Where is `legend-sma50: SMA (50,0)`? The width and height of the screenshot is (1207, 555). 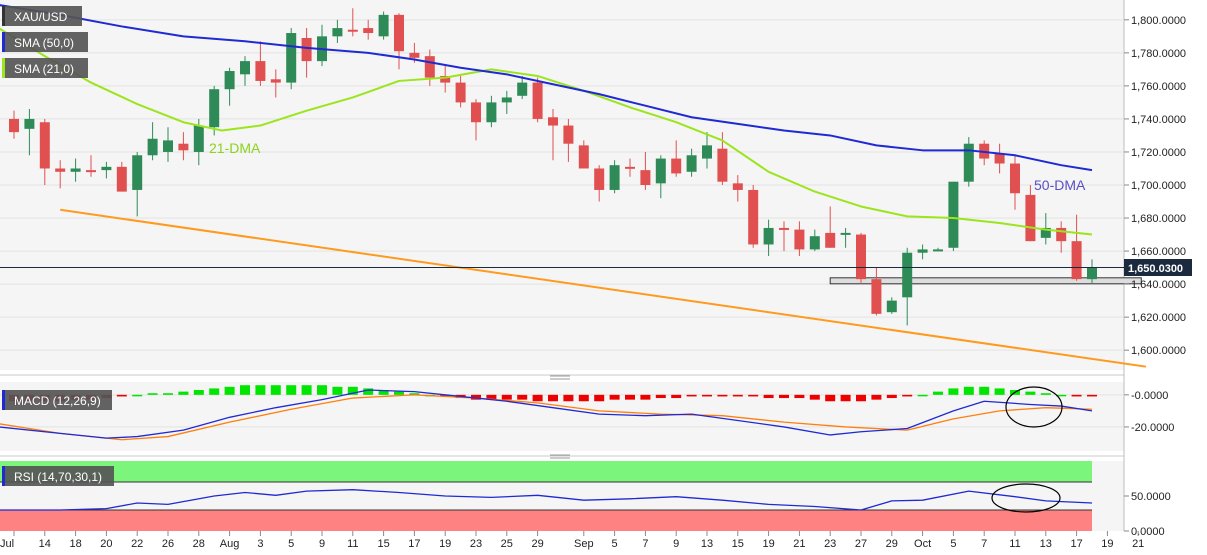
legend-sma50: SMA (50,0) is located at coordinates (45, 42).